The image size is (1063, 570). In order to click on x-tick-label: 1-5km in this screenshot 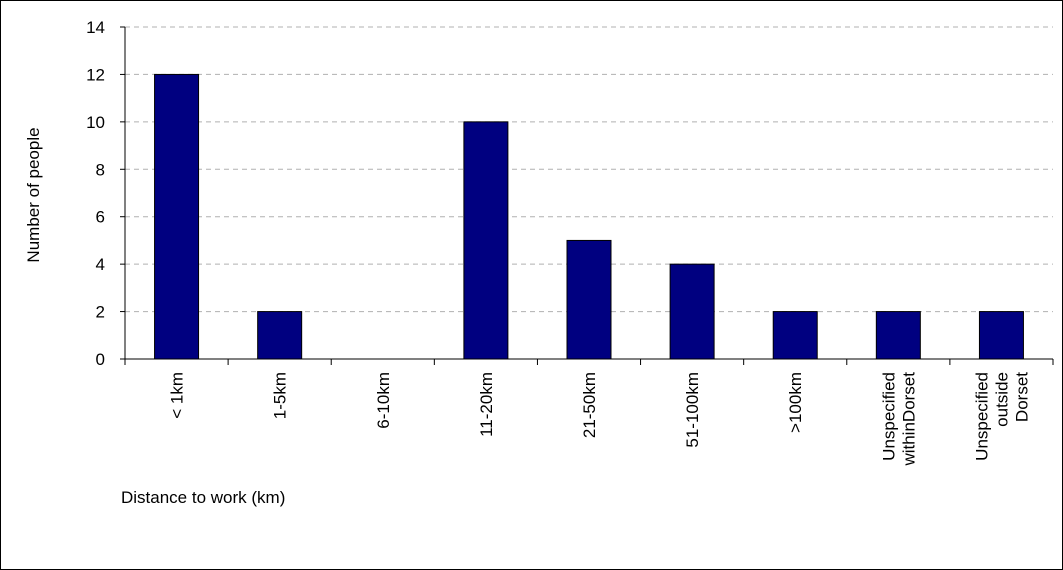, I will do `click(280, 395)`.